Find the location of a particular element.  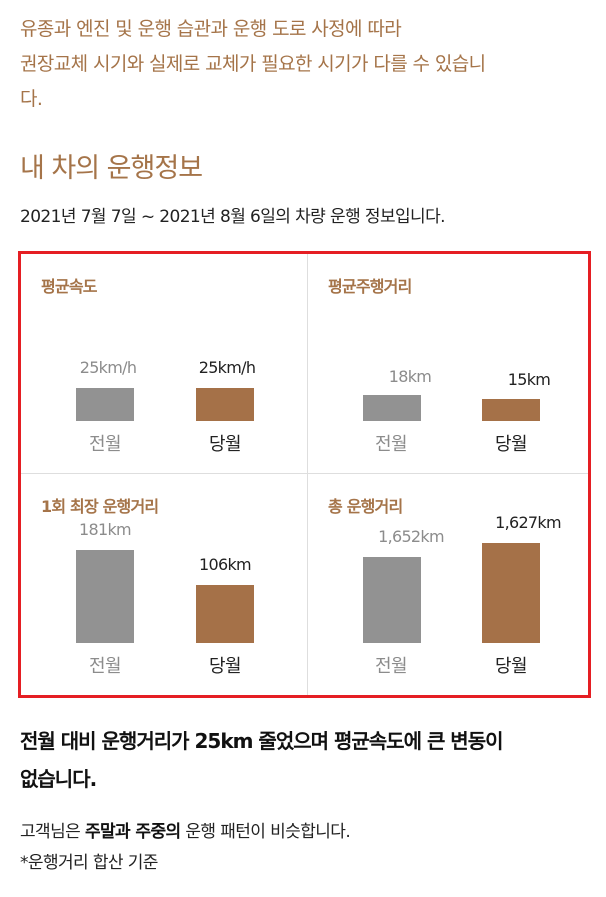

panel-longest-single-trip: 1회 최장 운행거리 181km 106km 전월 당월 is located at coordinates (162, 584).